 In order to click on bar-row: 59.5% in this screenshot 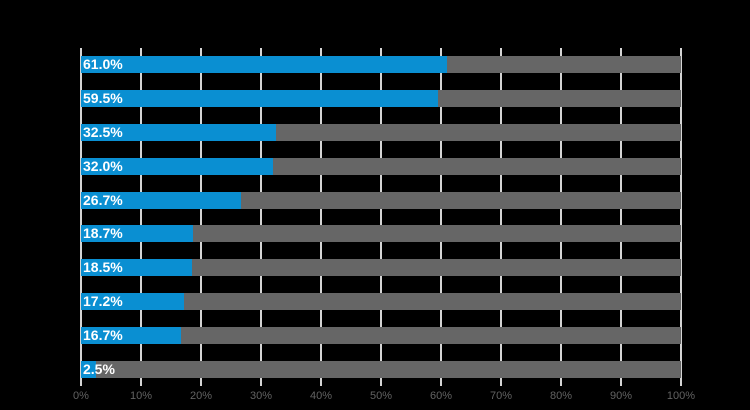, I will do `click(381, 99)`.